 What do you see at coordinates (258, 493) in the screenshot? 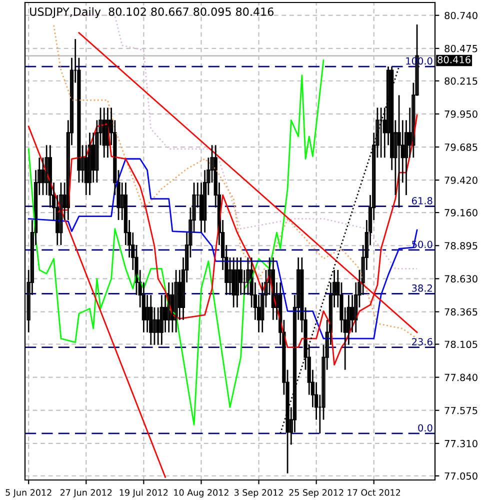
I see `x-tick-label: 3 Sep 2012` at bounding box center [258, 493].